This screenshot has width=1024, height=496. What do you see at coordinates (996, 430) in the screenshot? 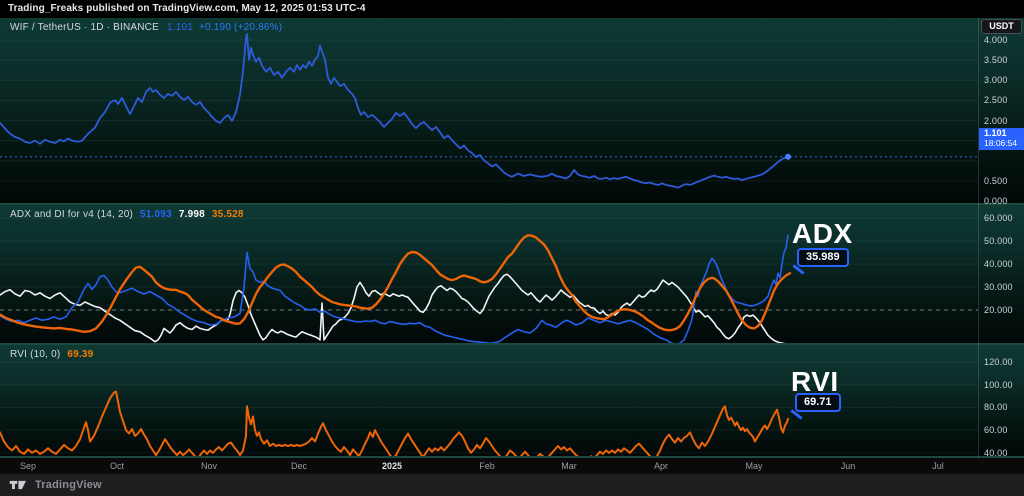
I see `rvi-y-tick: 60.00` at bounding box center [996, 430].